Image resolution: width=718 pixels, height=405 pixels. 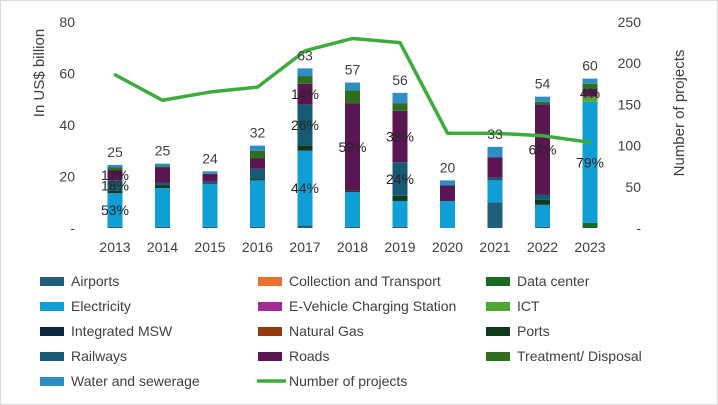 What do you see at coordinates (270, 356) in the screenshot?
I see `legend-swatch-roads` at bounding box center [270, 356].